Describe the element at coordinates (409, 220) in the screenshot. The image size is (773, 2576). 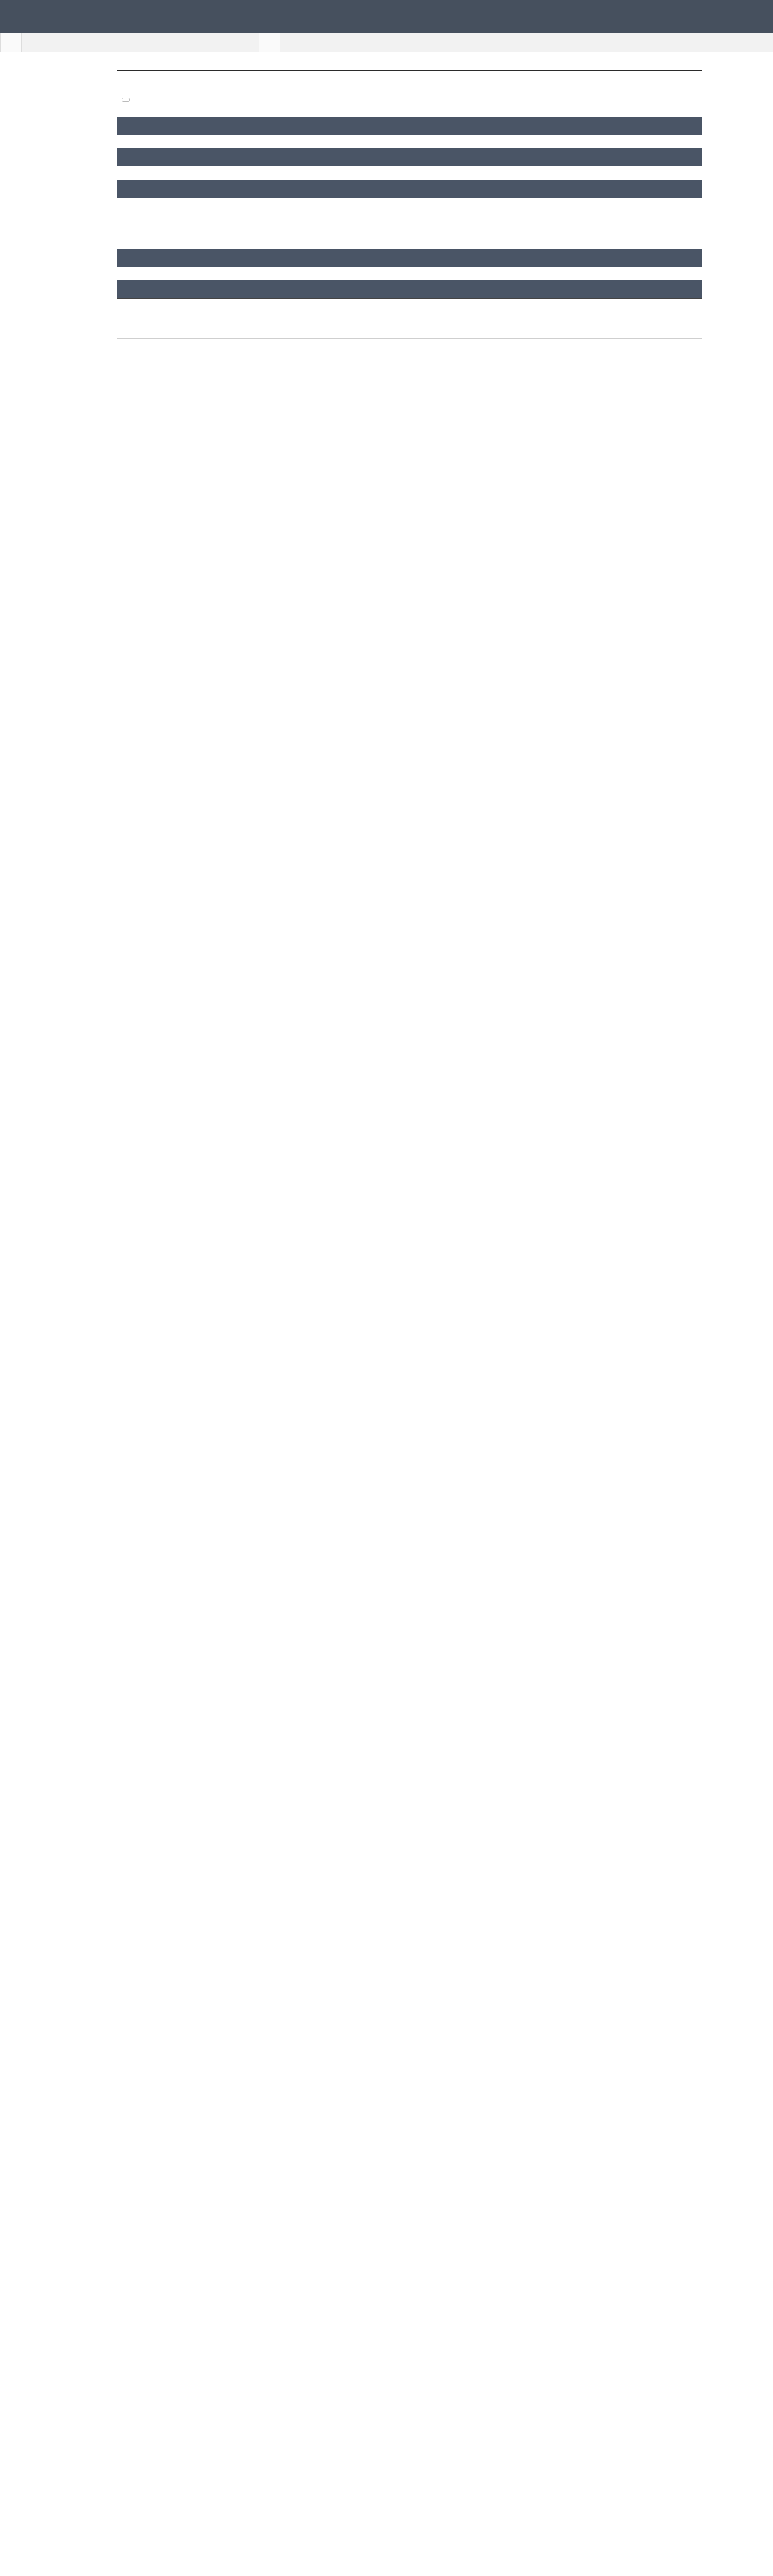
I see `car-diagrams` at that location.